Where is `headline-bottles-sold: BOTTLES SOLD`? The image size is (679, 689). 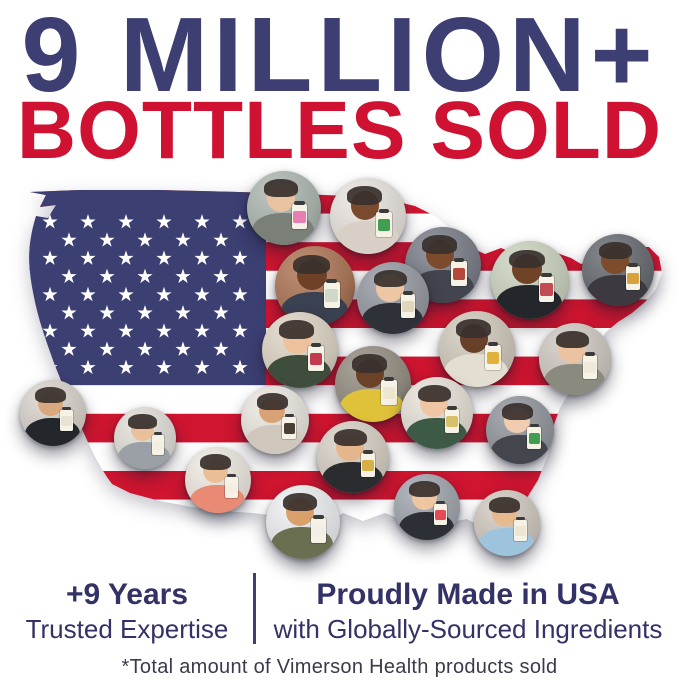
headline-bottles-sold: BOTTLES SOLD is located at coordinates (339, 130).